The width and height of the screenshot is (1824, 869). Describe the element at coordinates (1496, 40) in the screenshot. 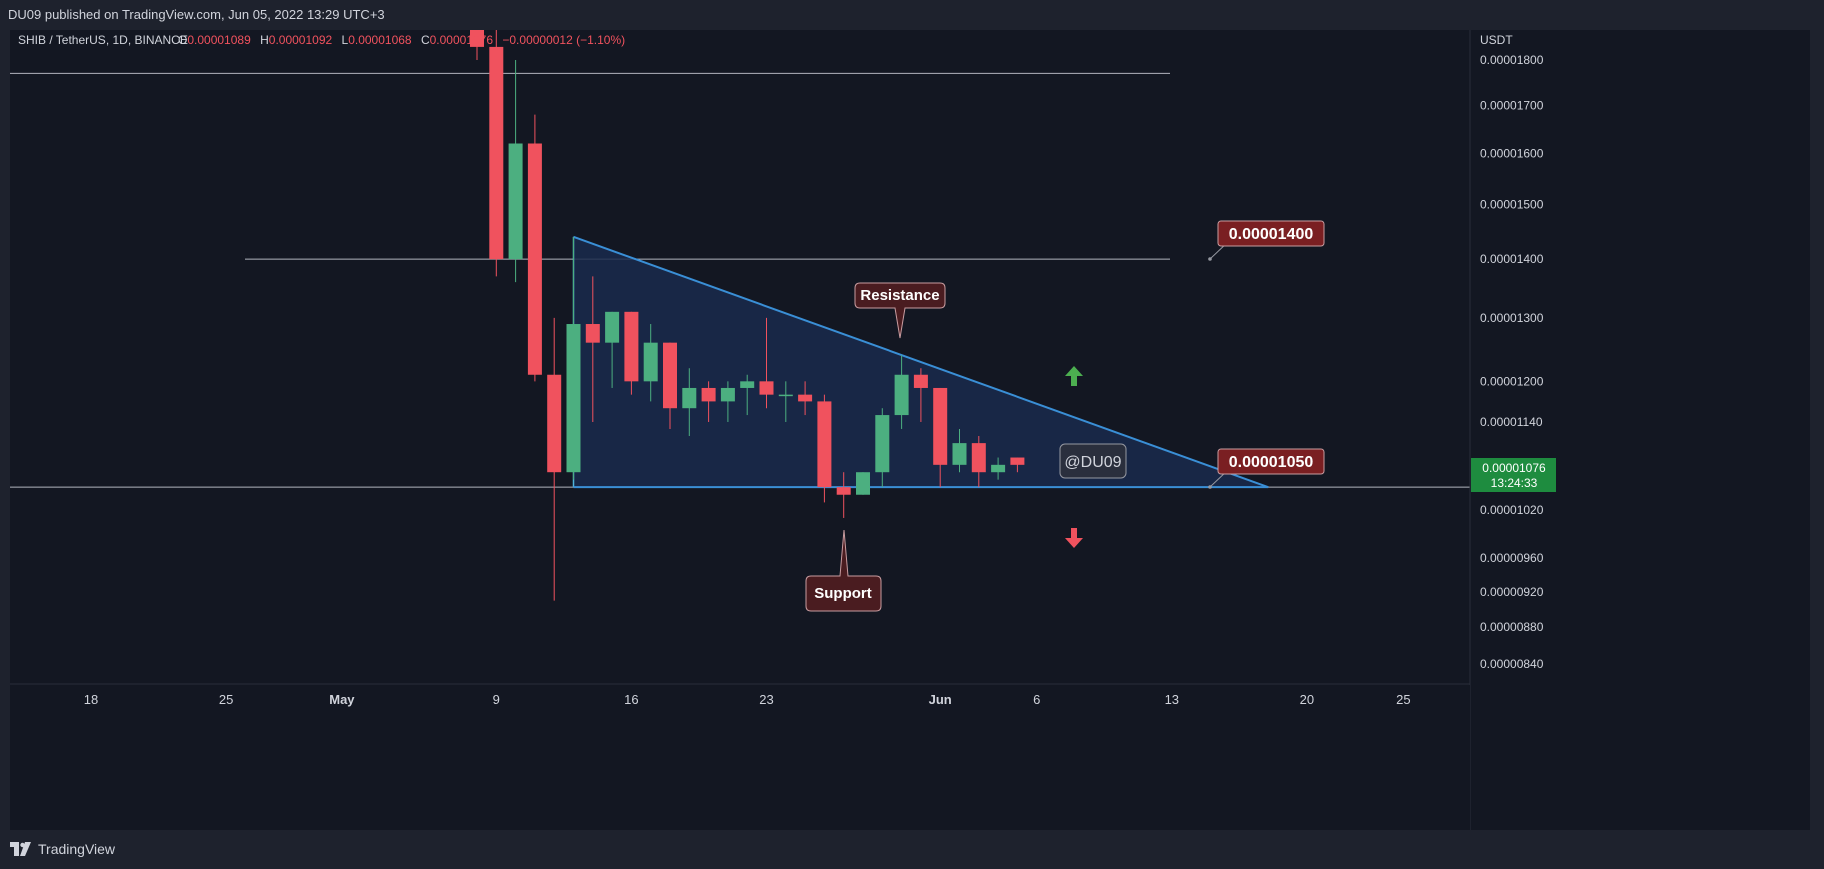

I see `price-axis-currency: USDT` at that location.